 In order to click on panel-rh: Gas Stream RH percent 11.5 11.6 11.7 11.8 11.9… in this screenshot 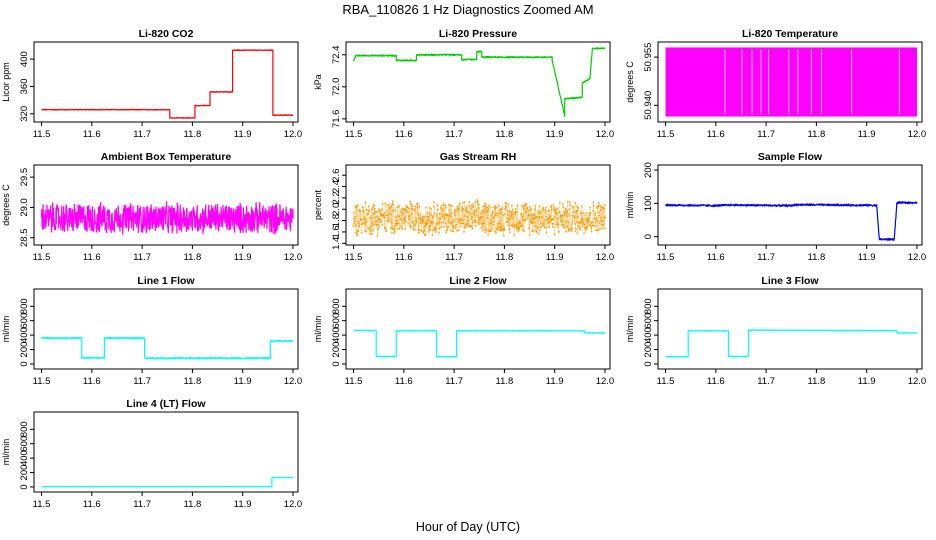, I will do `click(463, 207)`.